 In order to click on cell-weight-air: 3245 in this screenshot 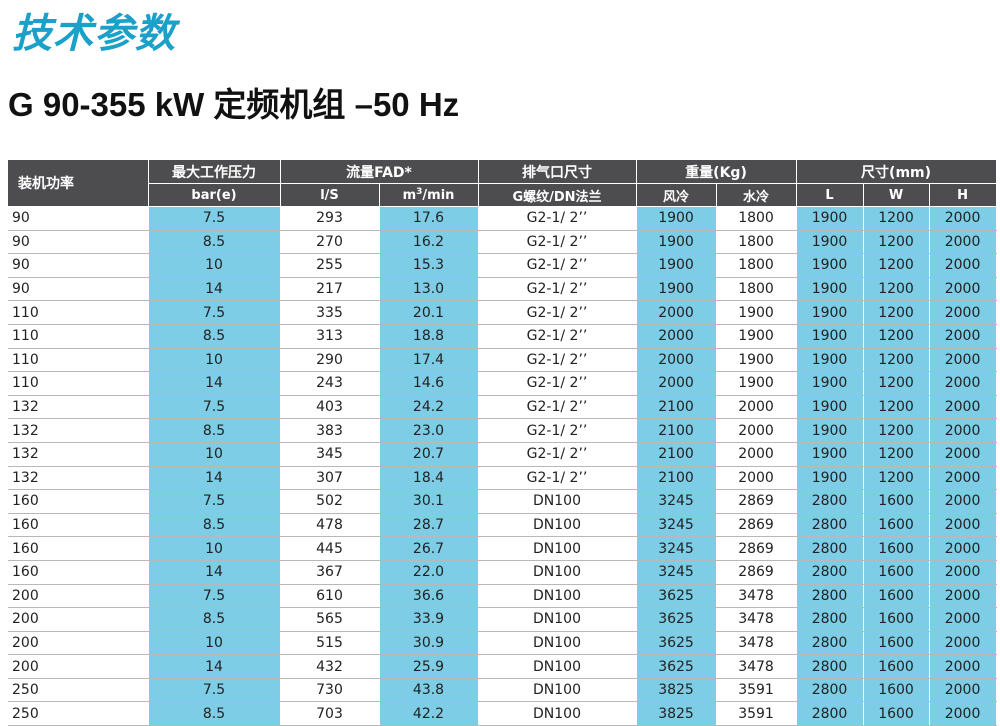, I will do `click(676, 501)`.